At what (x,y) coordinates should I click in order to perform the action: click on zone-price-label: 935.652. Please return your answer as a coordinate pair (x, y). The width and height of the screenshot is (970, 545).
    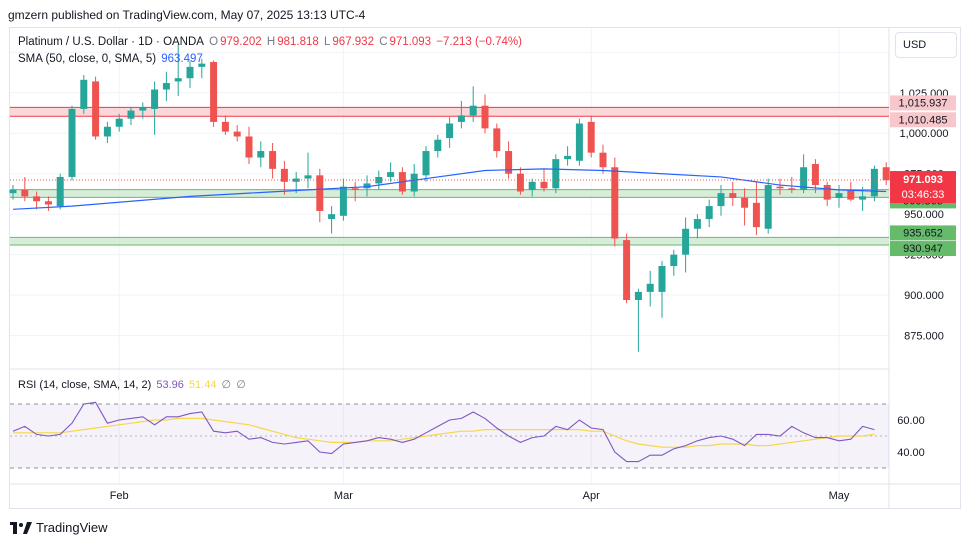
    Looking at the image, I should click on (923, 233).